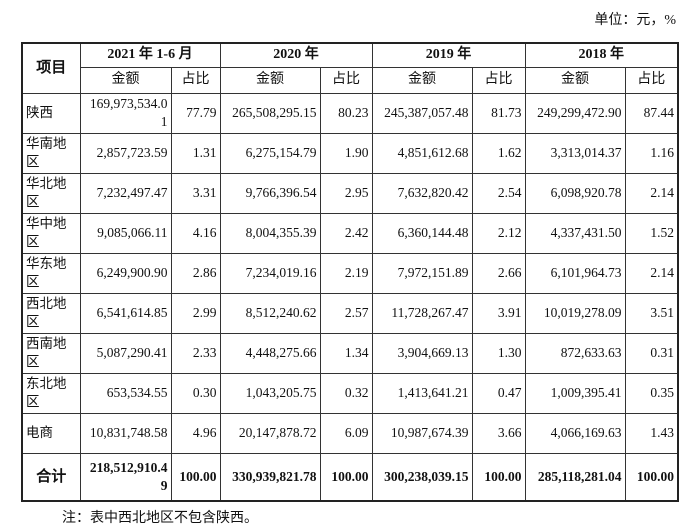 The width and height of the screenshot is (700, 530). Describe the element at coordinates (575, 193) in the screenshot. I see `amount-cell: 6,098,920.78` at that location.